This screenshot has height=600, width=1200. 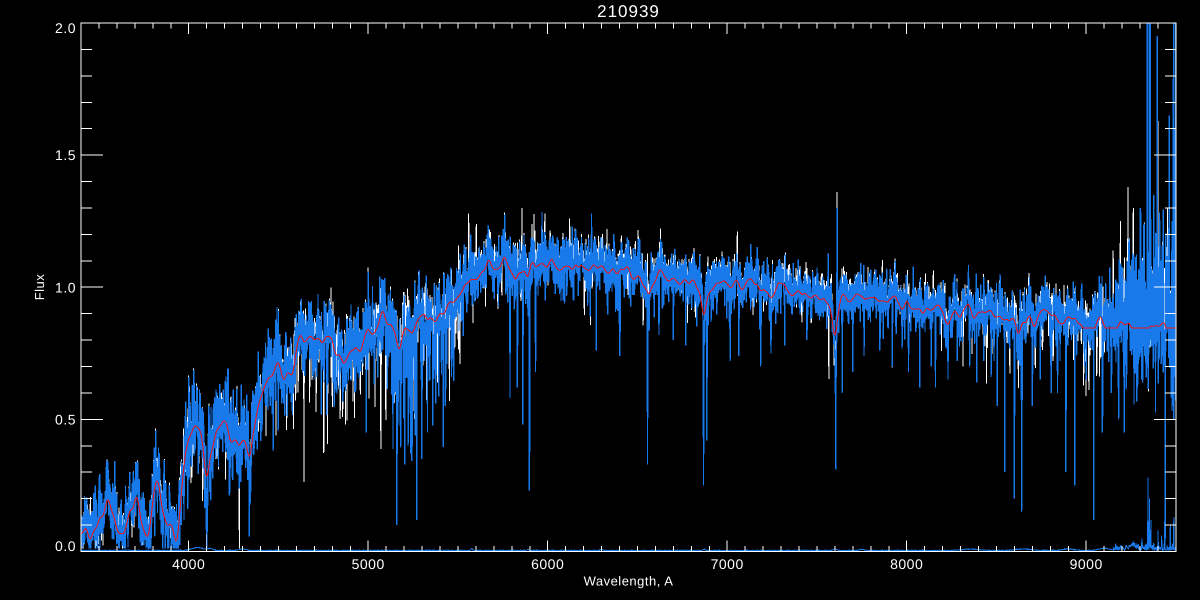 What do you see at coordinates (906, 564) in the screenshot?
I see `svg-text: 8000` at bounding box center [906, 564].